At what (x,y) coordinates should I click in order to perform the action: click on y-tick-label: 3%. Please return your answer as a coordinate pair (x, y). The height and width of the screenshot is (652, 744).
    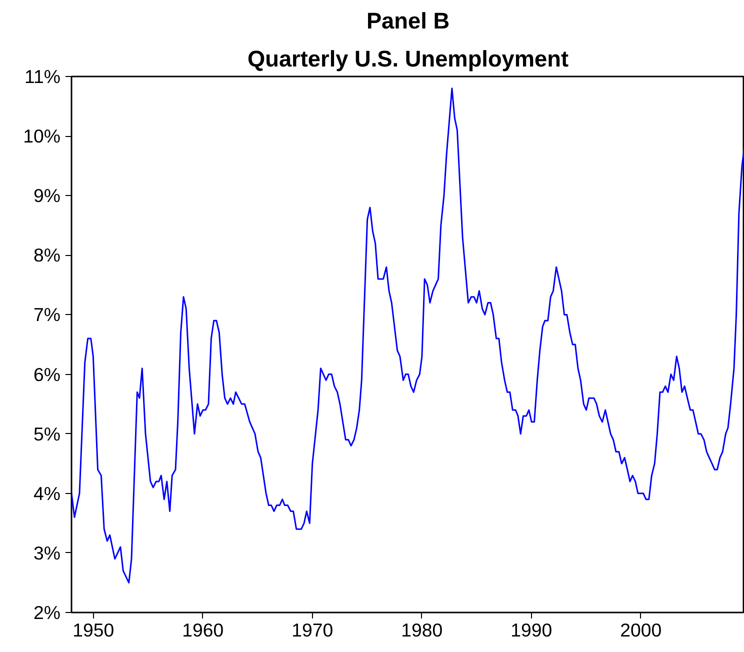
    Looking at the image, I should click on (47, 553).